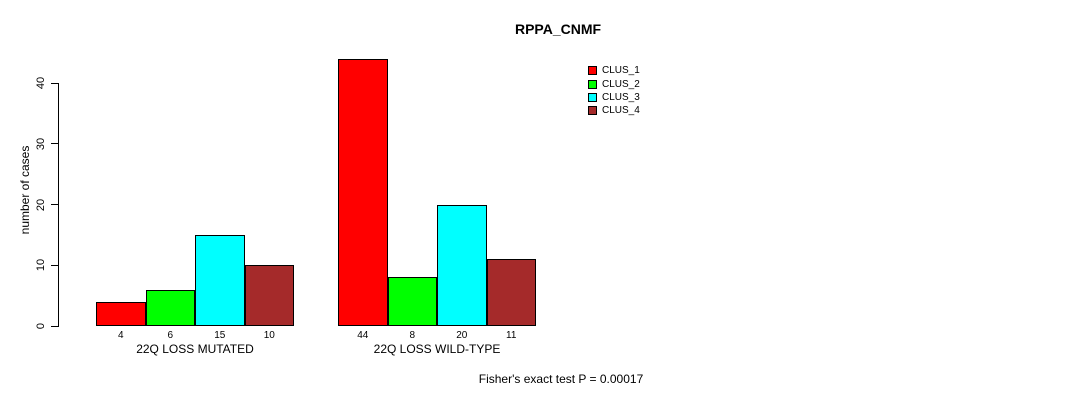  What do you see at coordinates (363, 335) in the screenshot?
I see `bar-value-label: 44` at bounding box center [363, 335].